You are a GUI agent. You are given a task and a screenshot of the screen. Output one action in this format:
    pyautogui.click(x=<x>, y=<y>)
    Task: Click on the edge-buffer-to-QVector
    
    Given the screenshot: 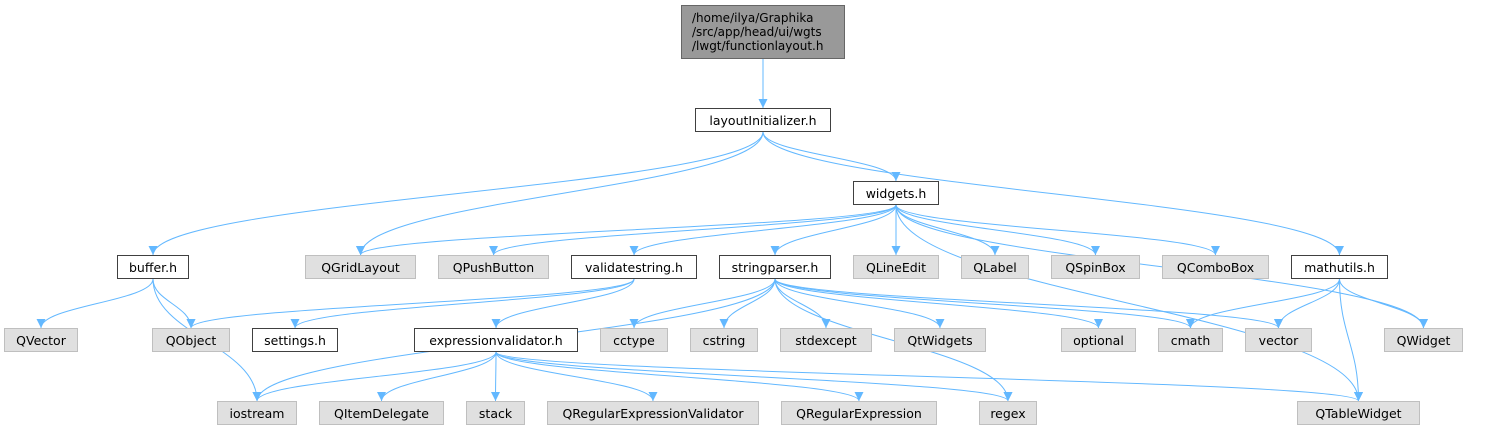 What is the action you would take?
    pyautogui.click(x=95, y=303)
    